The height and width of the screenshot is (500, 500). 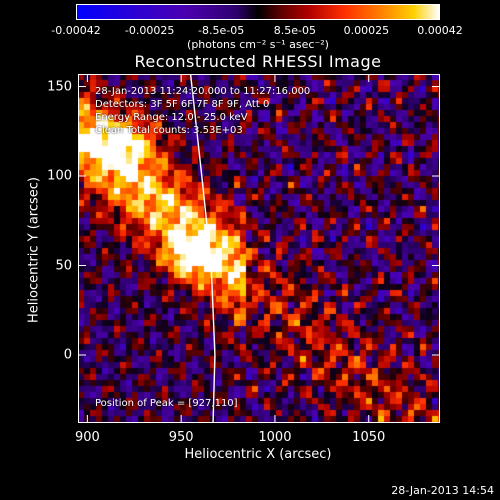 What do you see at coordinates (76, 30) in the screenshot?
I see `colorbar-tick-label: -0.00042` at bounding box center [76, 30].